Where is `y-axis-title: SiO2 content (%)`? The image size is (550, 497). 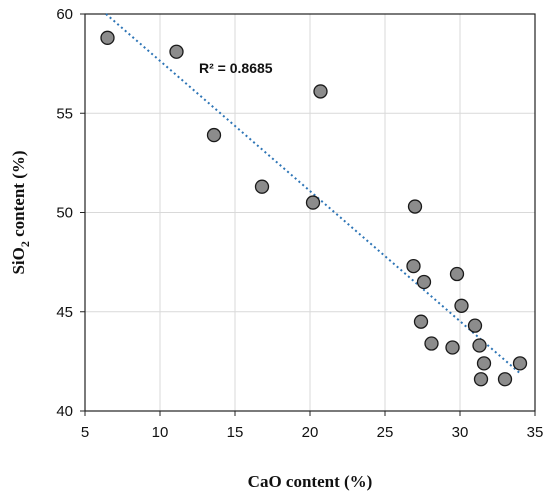
y-axis-title: SiO2 content (%) is located at coordinates (20, 212).